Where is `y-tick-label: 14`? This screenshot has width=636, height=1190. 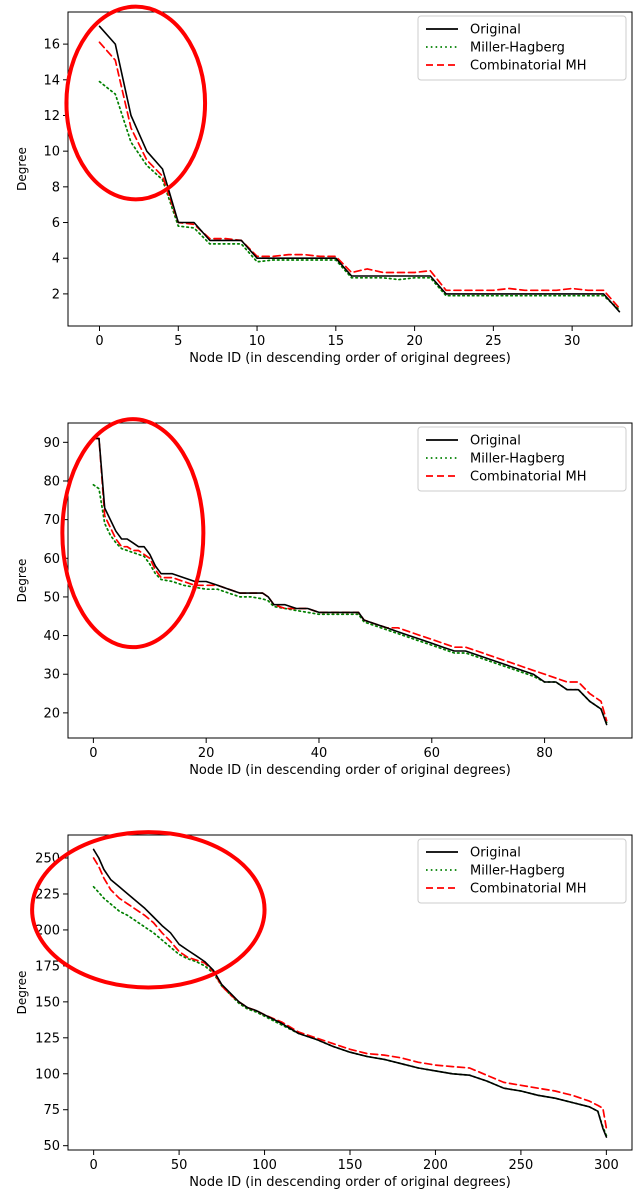 y-tick-label: 14 is located at coordinates (51, 80).